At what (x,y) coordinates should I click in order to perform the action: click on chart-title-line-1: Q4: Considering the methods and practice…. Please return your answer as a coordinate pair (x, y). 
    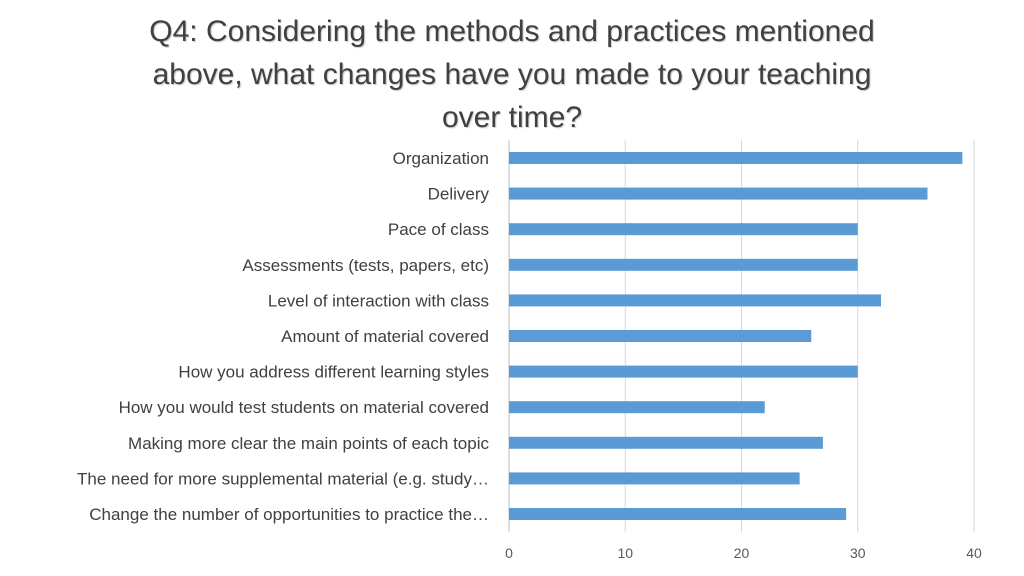
    Looking at the image, I should click on (512, 31).